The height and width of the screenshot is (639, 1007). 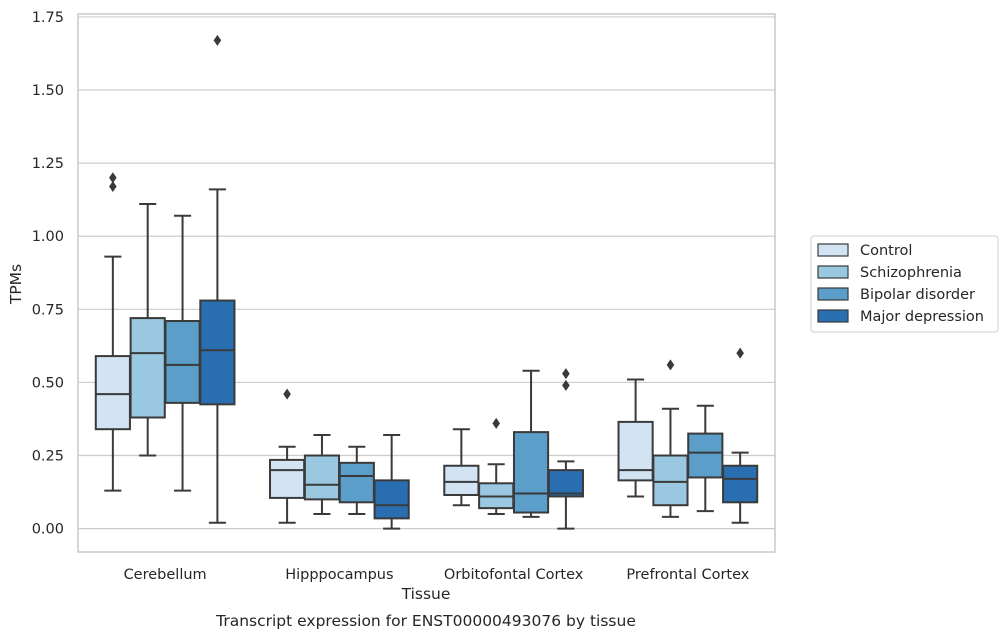 I want to click on y-tick-label: 1.75, so click(x=48, y=18).